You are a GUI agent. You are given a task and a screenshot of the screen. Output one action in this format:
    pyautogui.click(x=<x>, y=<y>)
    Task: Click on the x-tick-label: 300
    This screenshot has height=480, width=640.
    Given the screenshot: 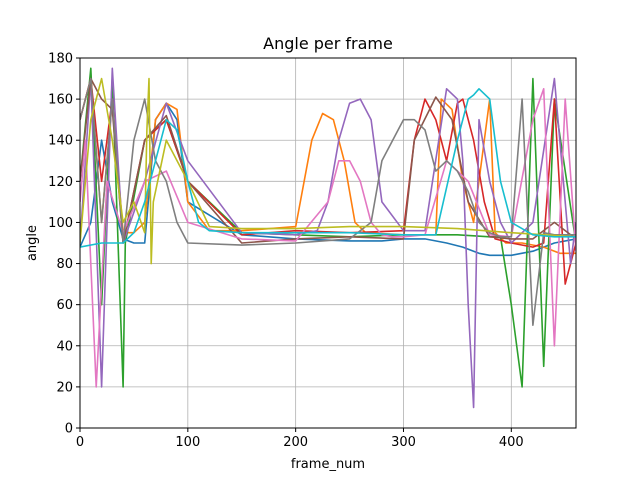 What is the action you would take?
    pyautogui.click(x=403, y=442)
    